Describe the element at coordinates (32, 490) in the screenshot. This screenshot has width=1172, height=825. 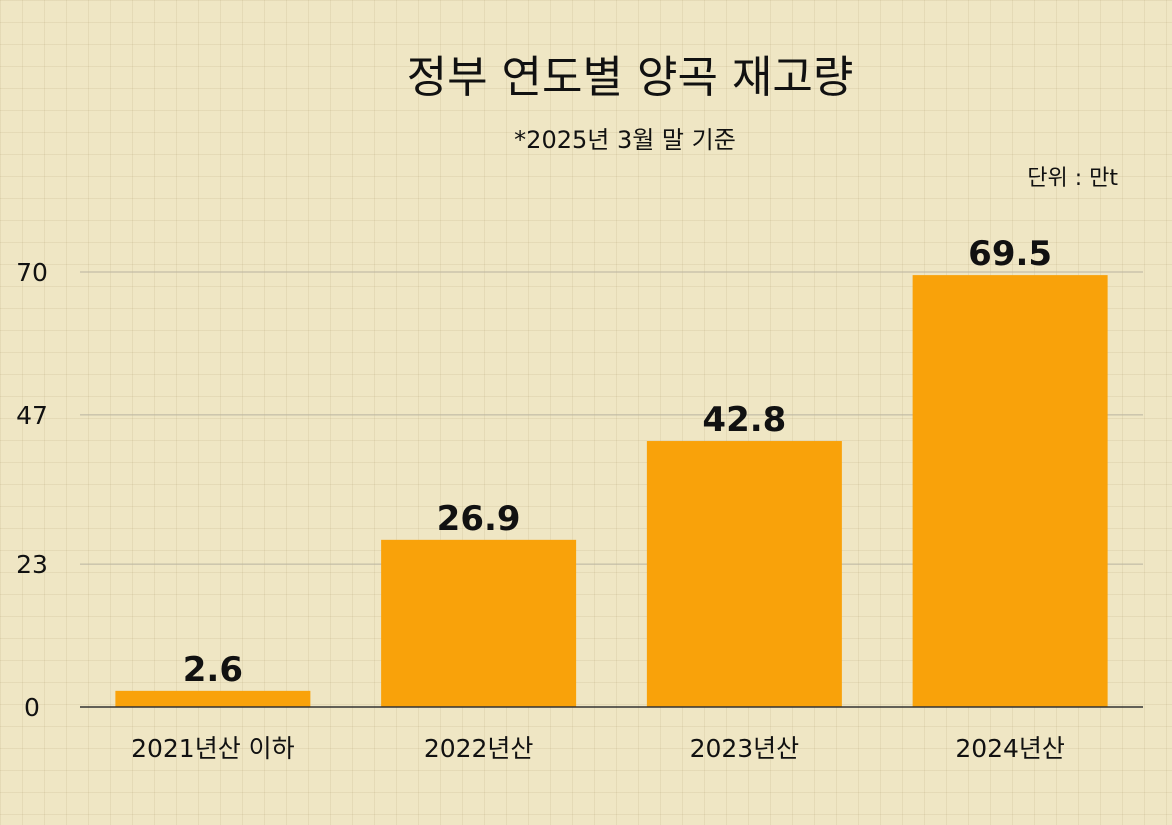
I see `y-axis: 0 23 47 70` at that location.